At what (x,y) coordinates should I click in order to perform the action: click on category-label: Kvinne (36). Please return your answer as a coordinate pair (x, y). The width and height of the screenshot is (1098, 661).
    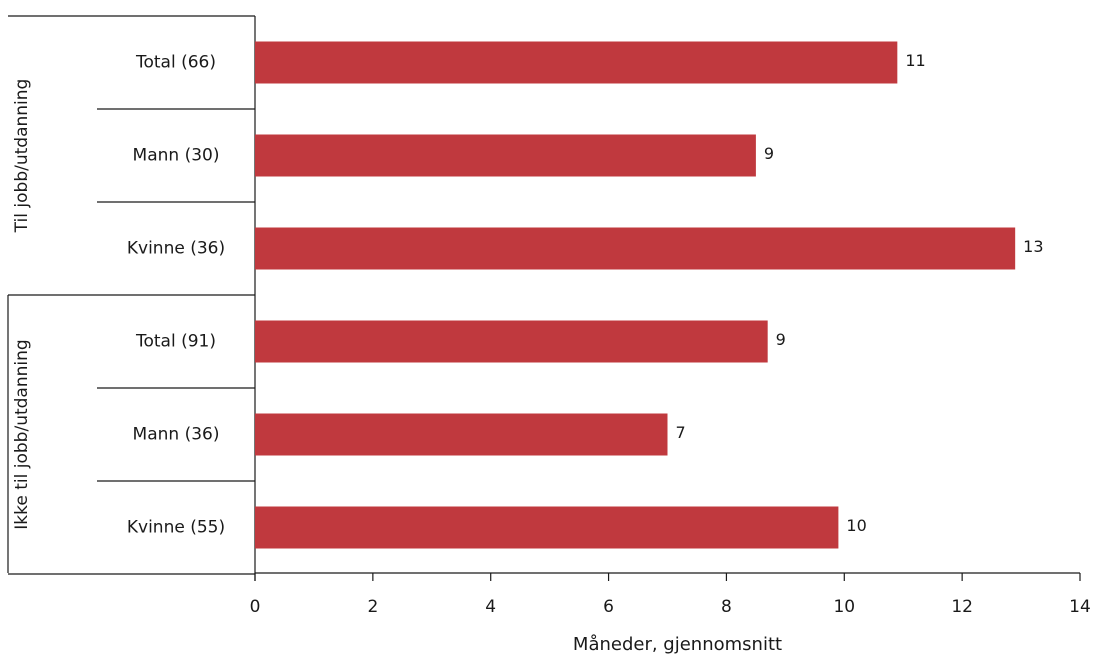
    Looking at the image, I should click on (176, 249).